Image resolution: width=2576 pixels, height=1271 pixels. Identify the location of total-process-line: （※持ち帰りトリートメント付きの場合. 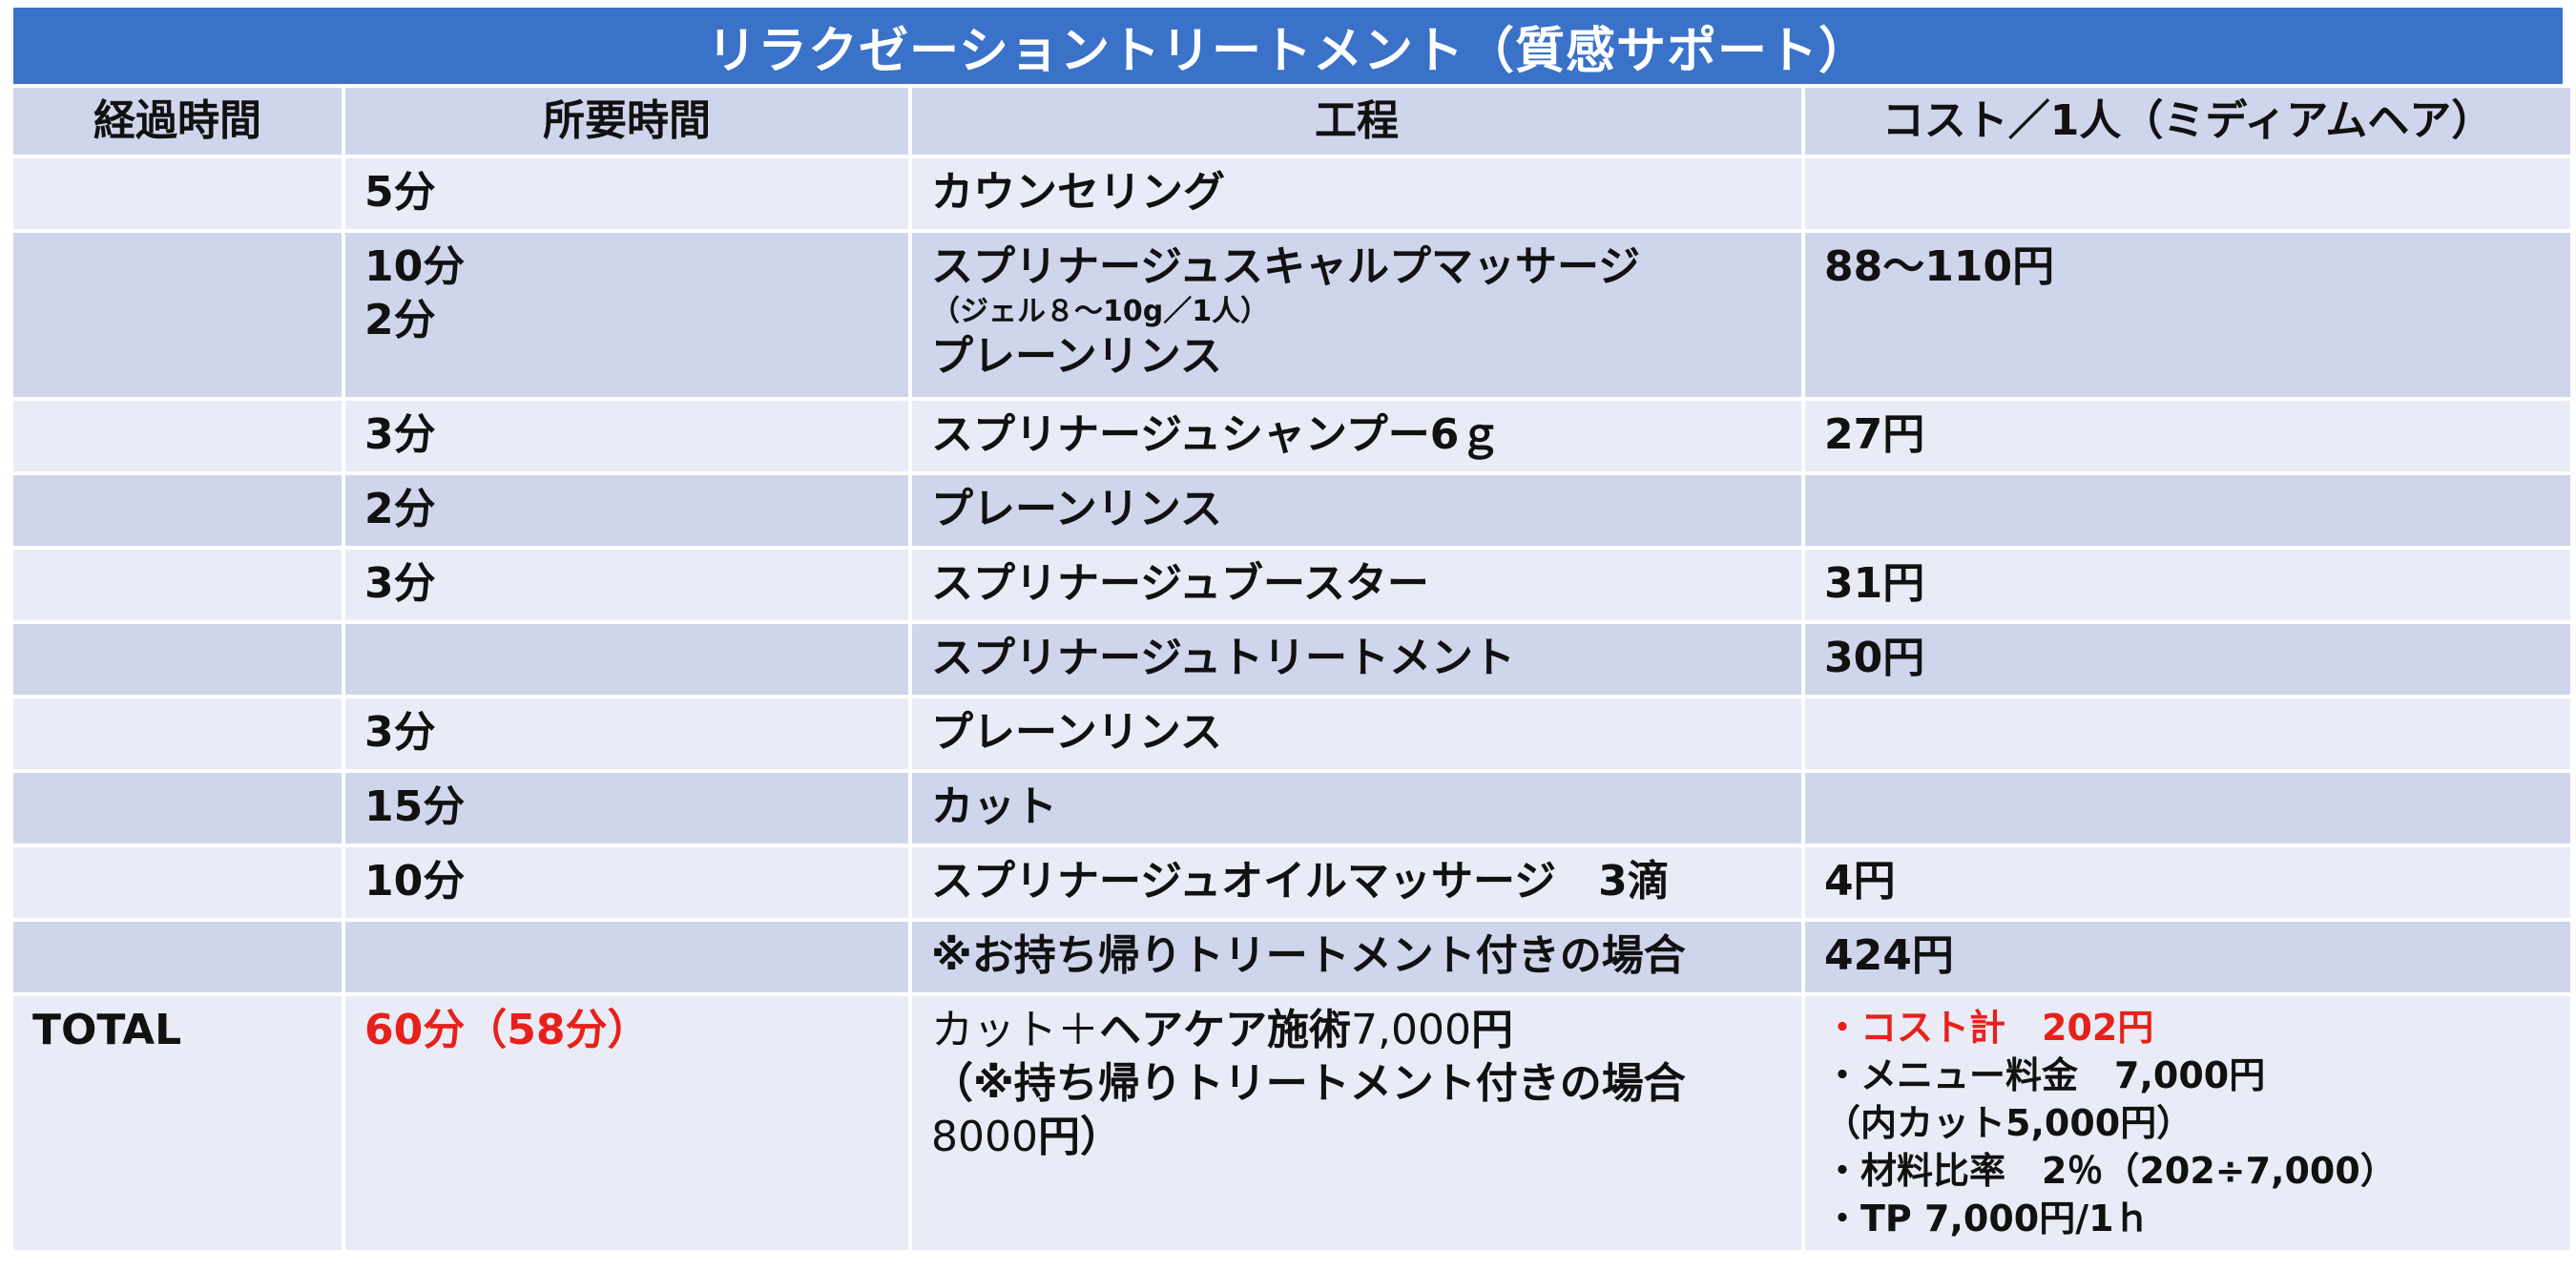
(1308, 1083).